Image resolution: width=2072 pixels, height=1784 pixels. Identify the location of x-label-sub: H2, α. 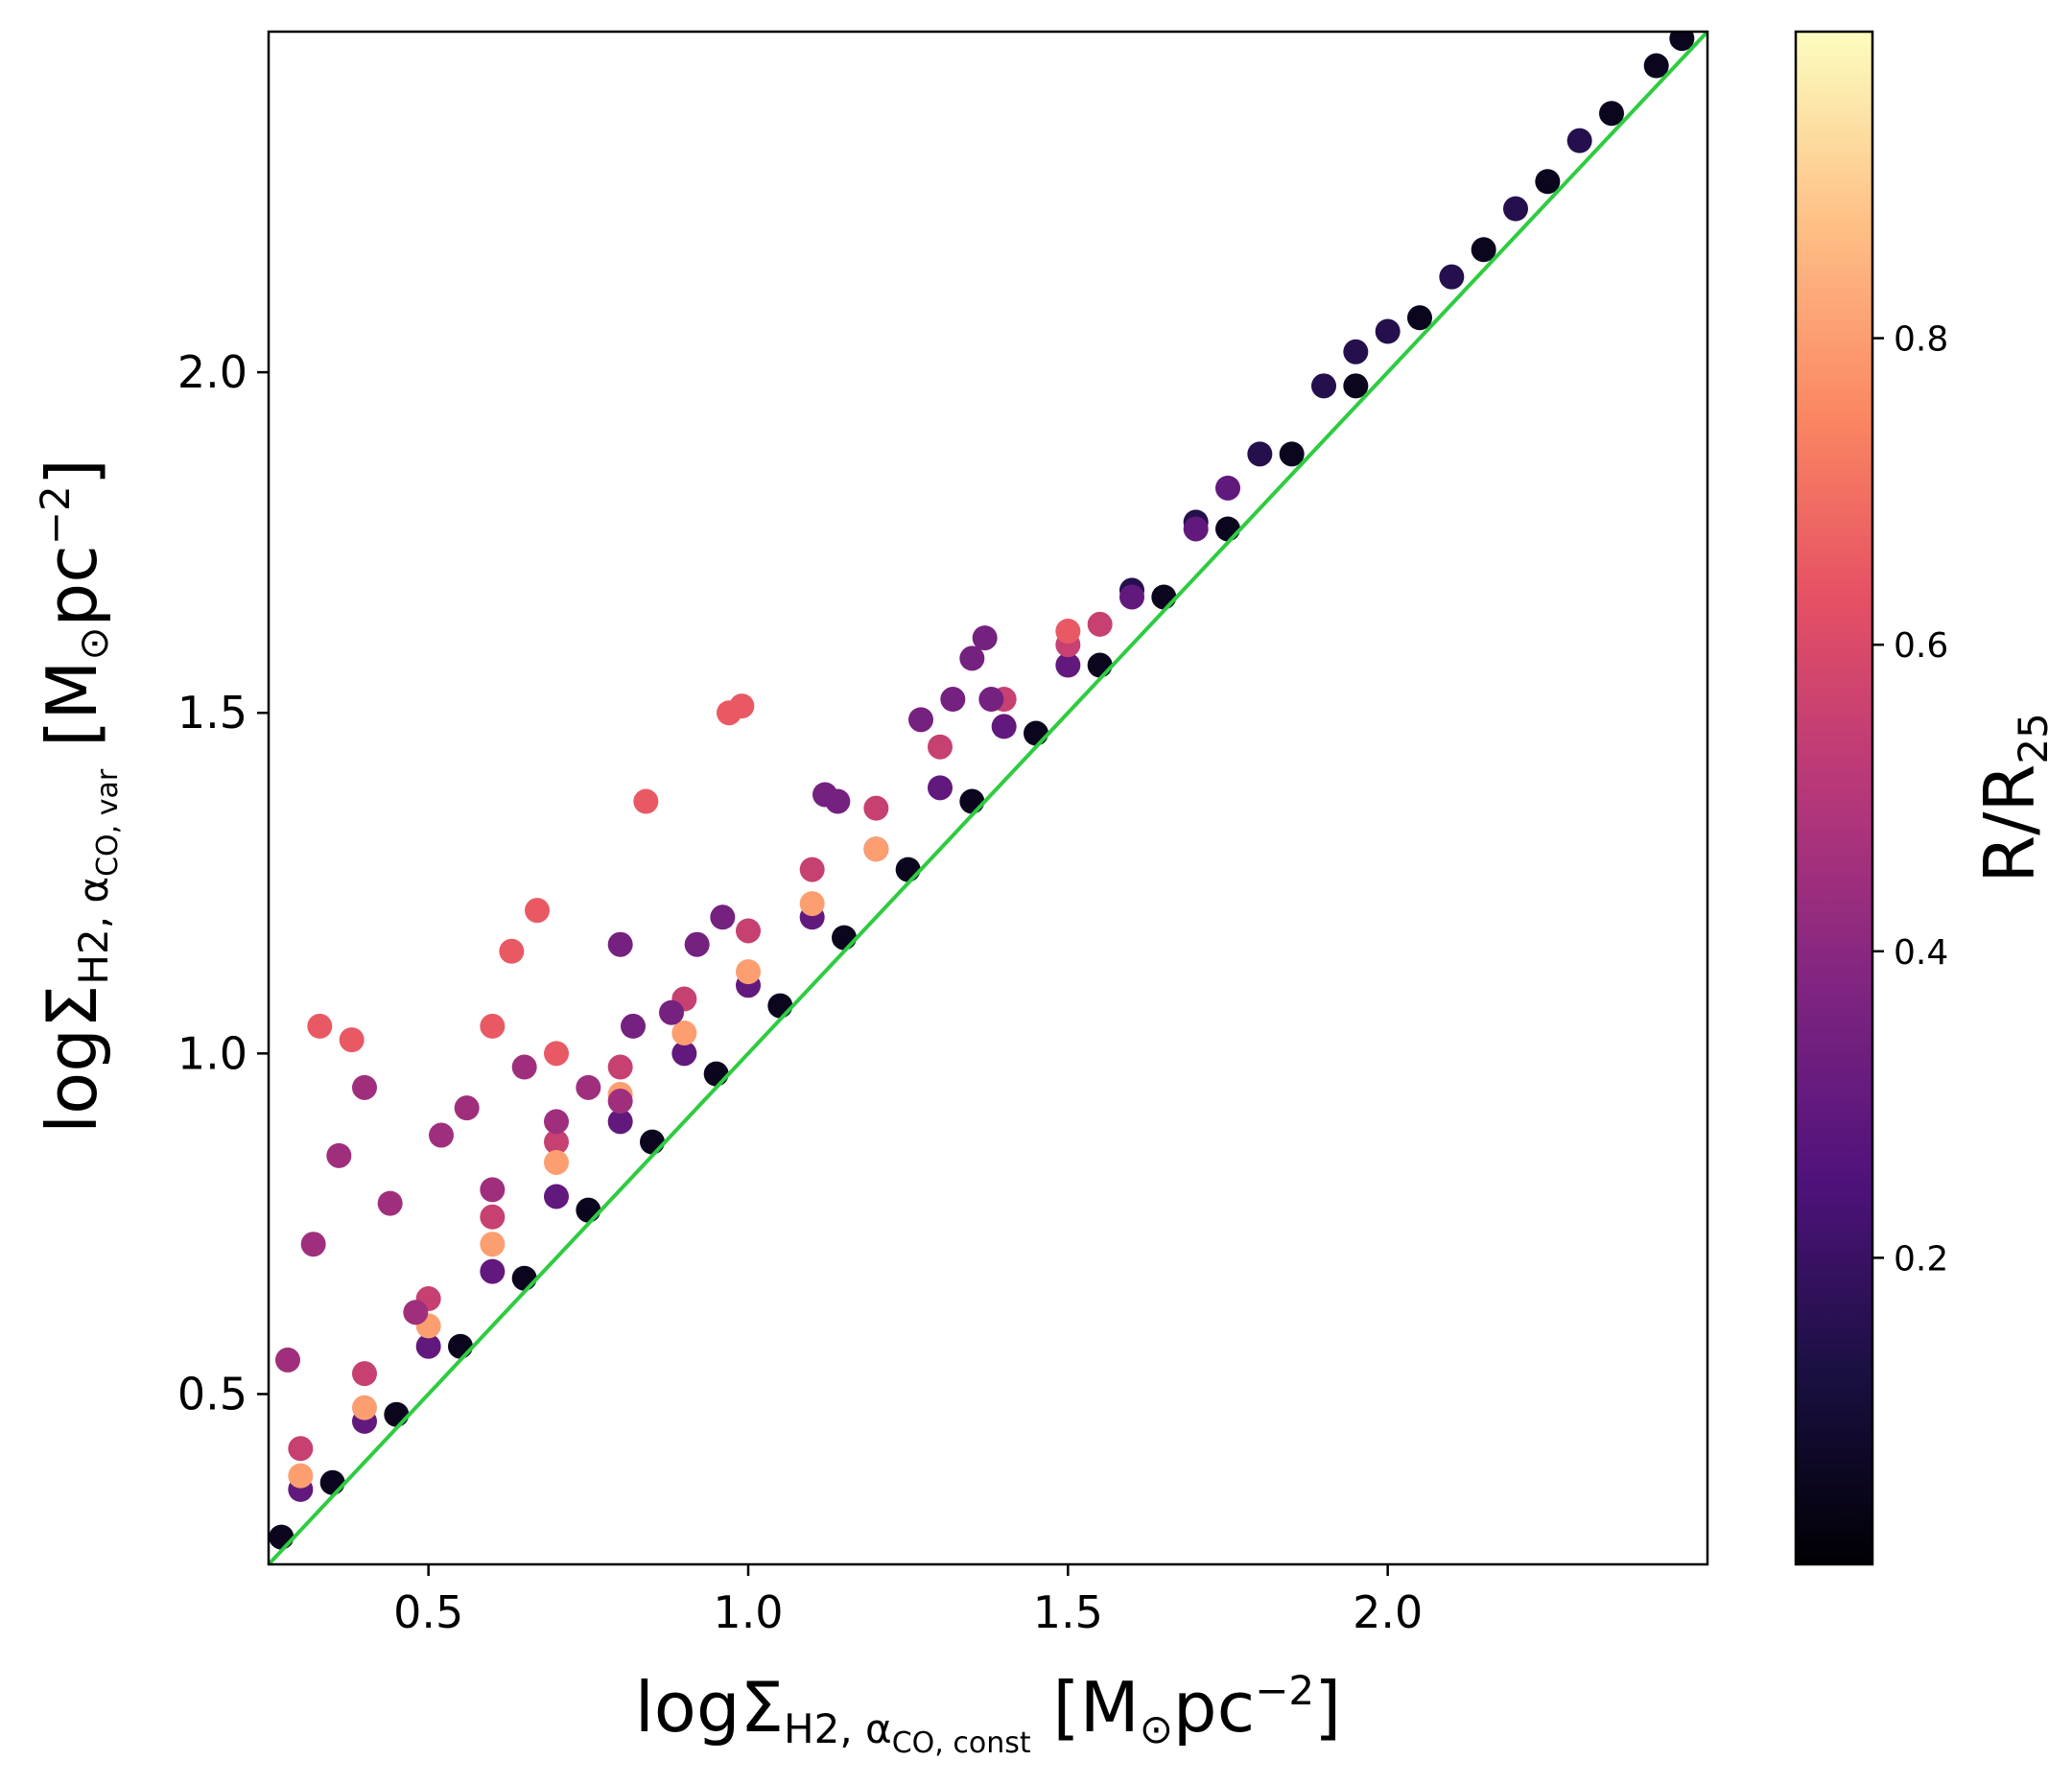
(838, 1728).